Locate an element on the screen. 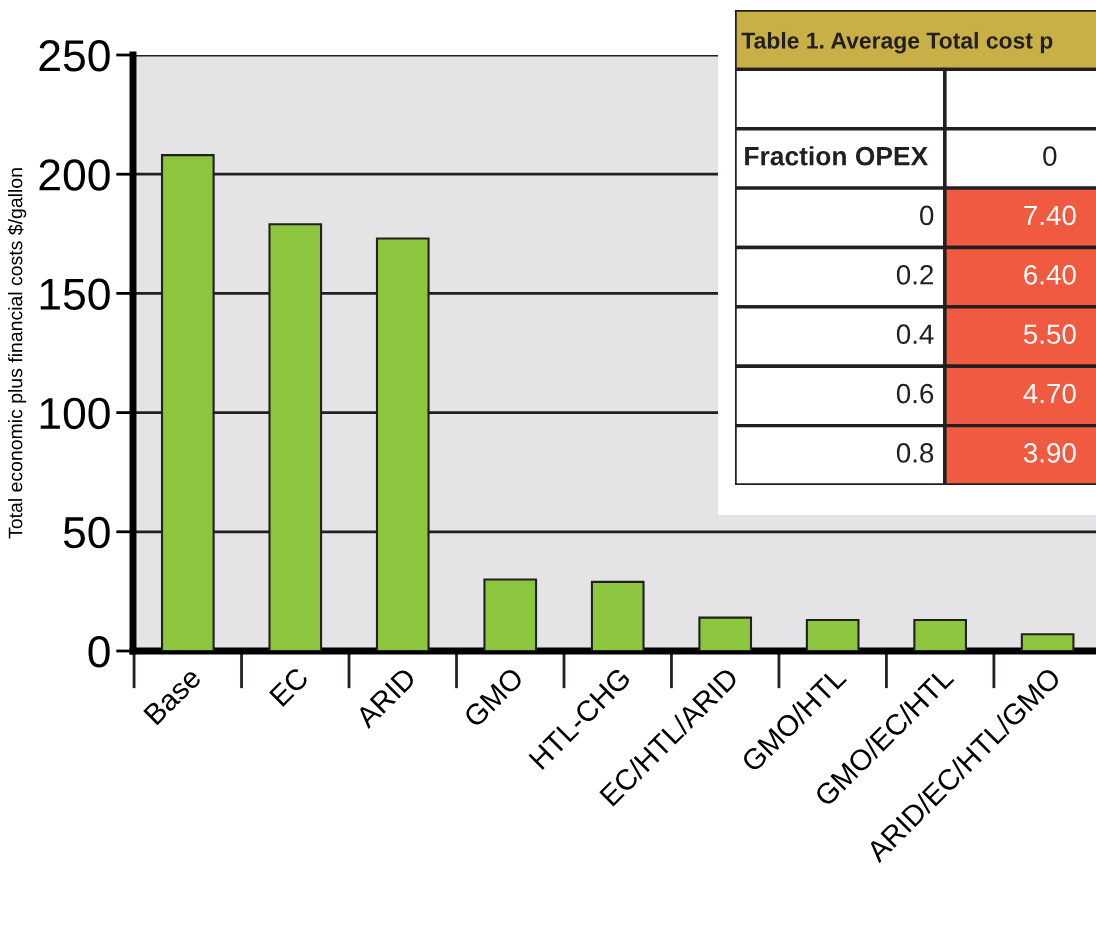 This screenshot has width=1096, height=944. y-tick-label: 0.8 is located at coordinates (915, 453).